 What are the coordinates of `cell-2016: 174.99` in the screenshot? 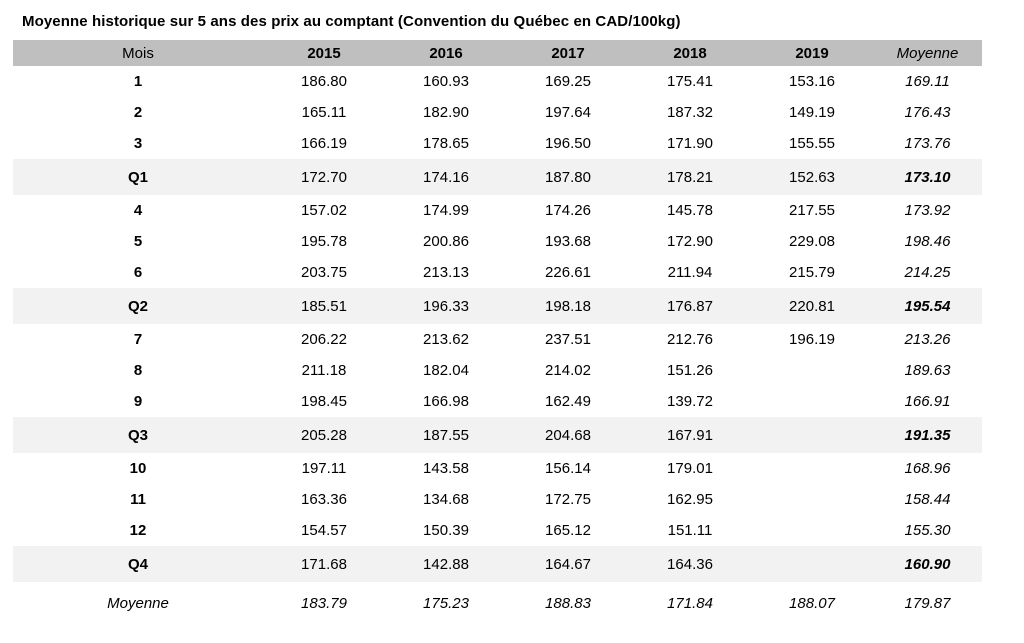 It's located at (446, 210).